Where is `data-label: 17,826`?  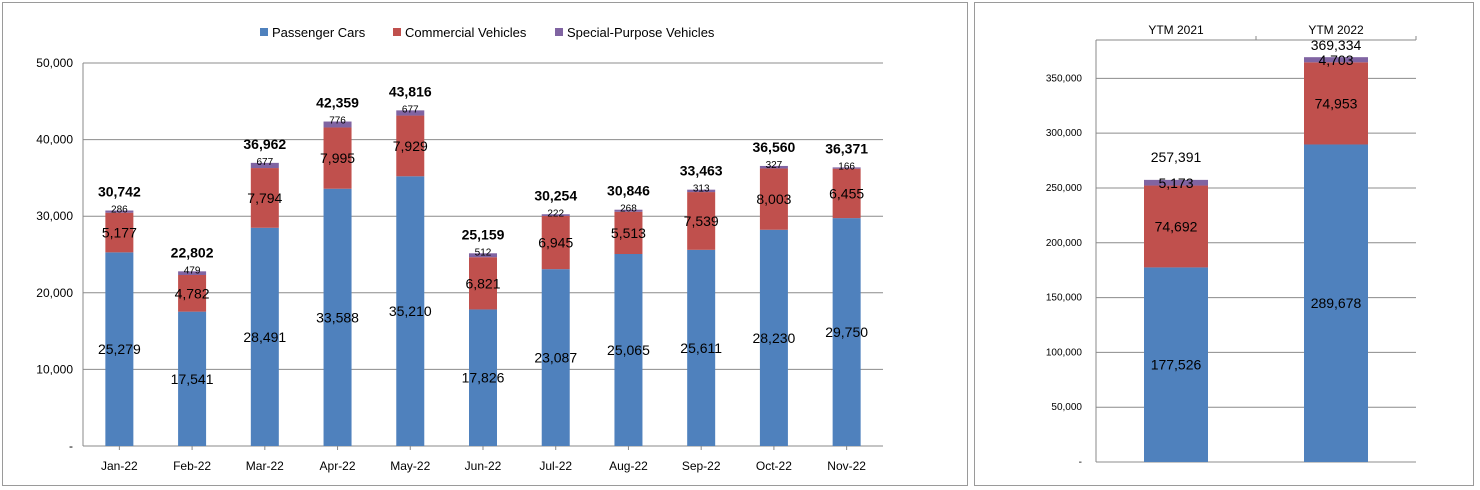 data-label: 17,826 is located at coordinates (483, 378).